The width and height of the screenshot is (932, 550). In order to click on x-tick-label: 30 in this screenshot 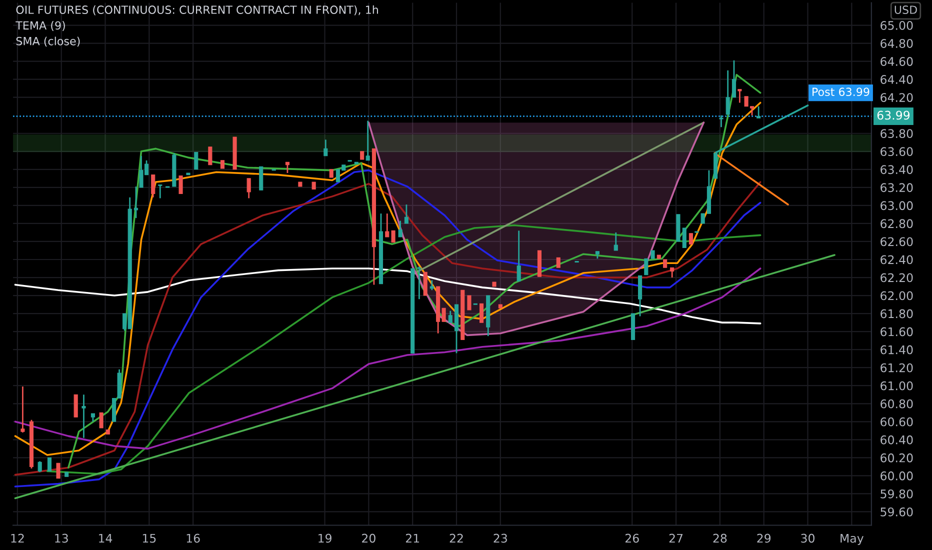, I will do `click(807, 538)`.